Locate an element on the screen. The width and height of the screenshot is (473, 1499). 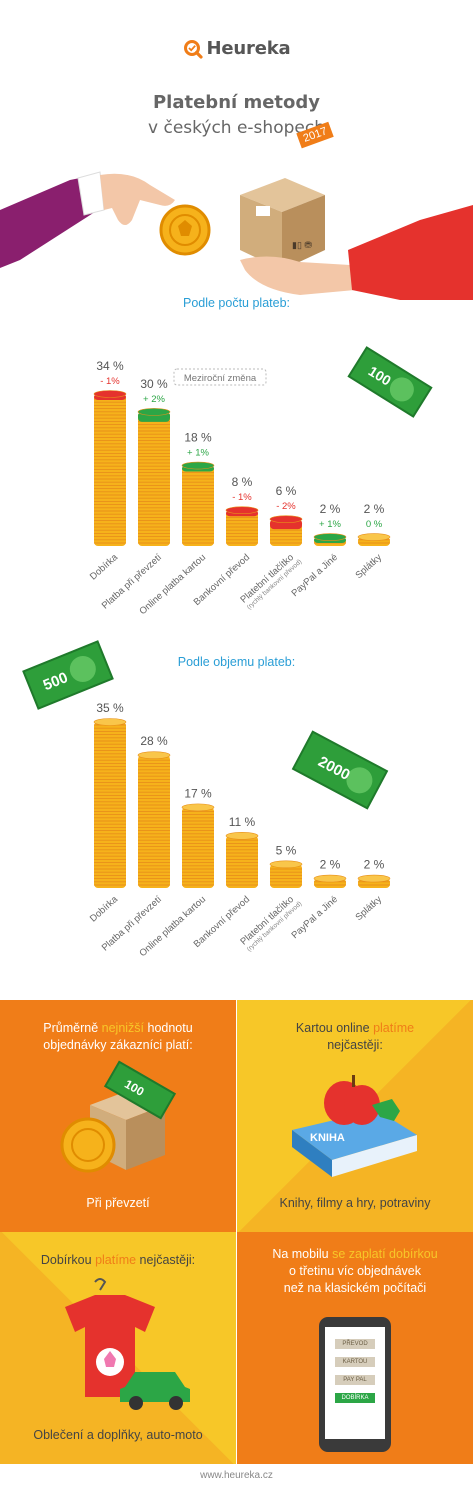
phone-button-transfer: PŘEVOD is located at coordinates (355, 1344).